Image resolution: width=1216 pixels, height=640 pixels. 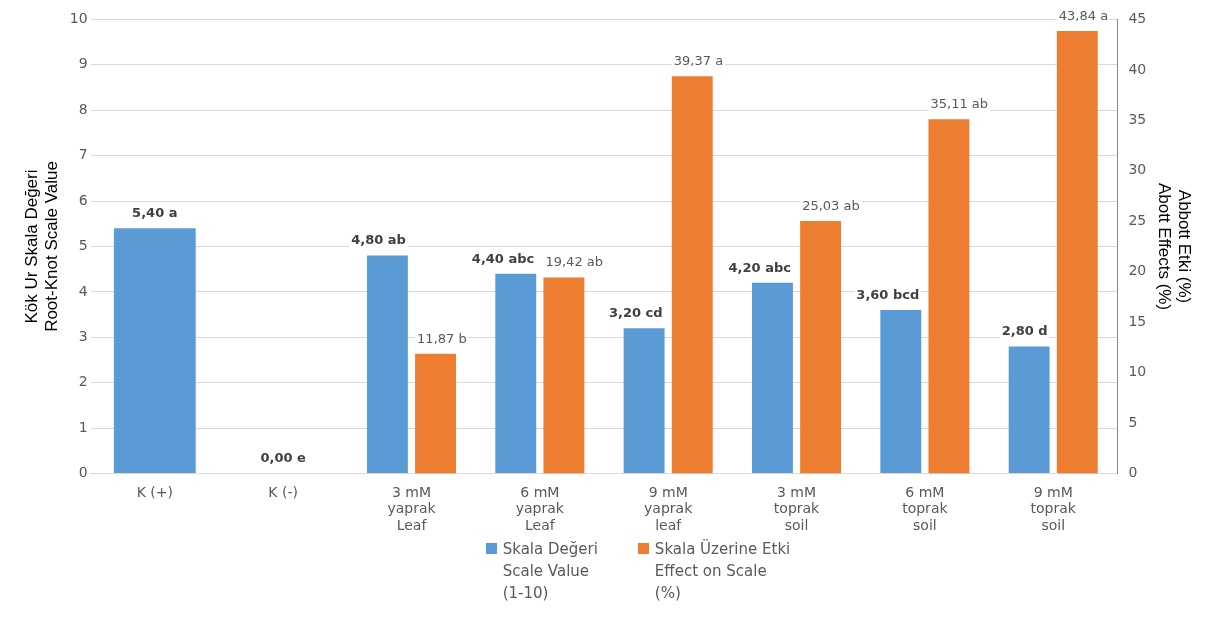 I want to click on x-tick-label: 3 mM yaprak Leaf, so click(x=412, y=508).